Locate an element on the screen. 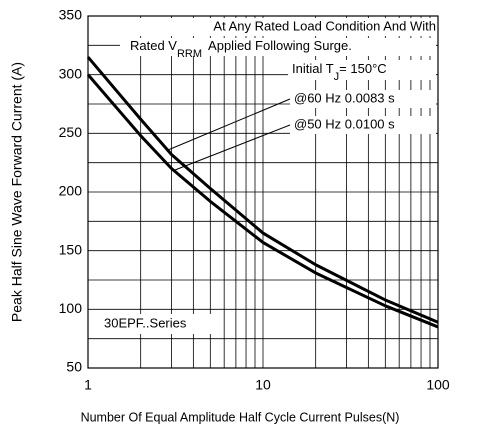  annotation-part: Initial T is located at coordinates (313, 68).